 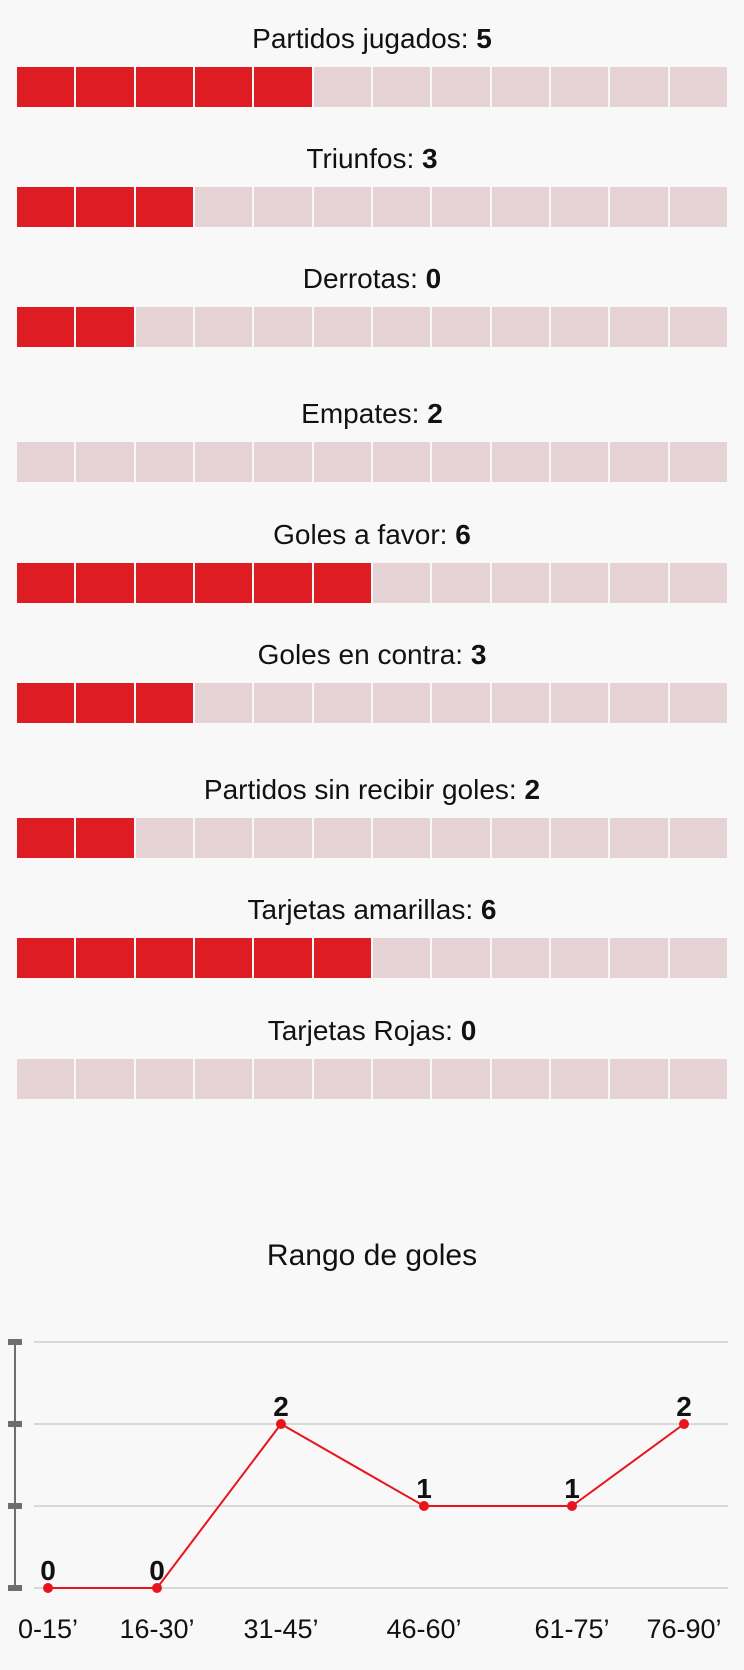 What do you see at coordinates (360, 534) in the screenshot?
I see `stat-label-text: Goles a favor:` at bounding box center [360, 534].